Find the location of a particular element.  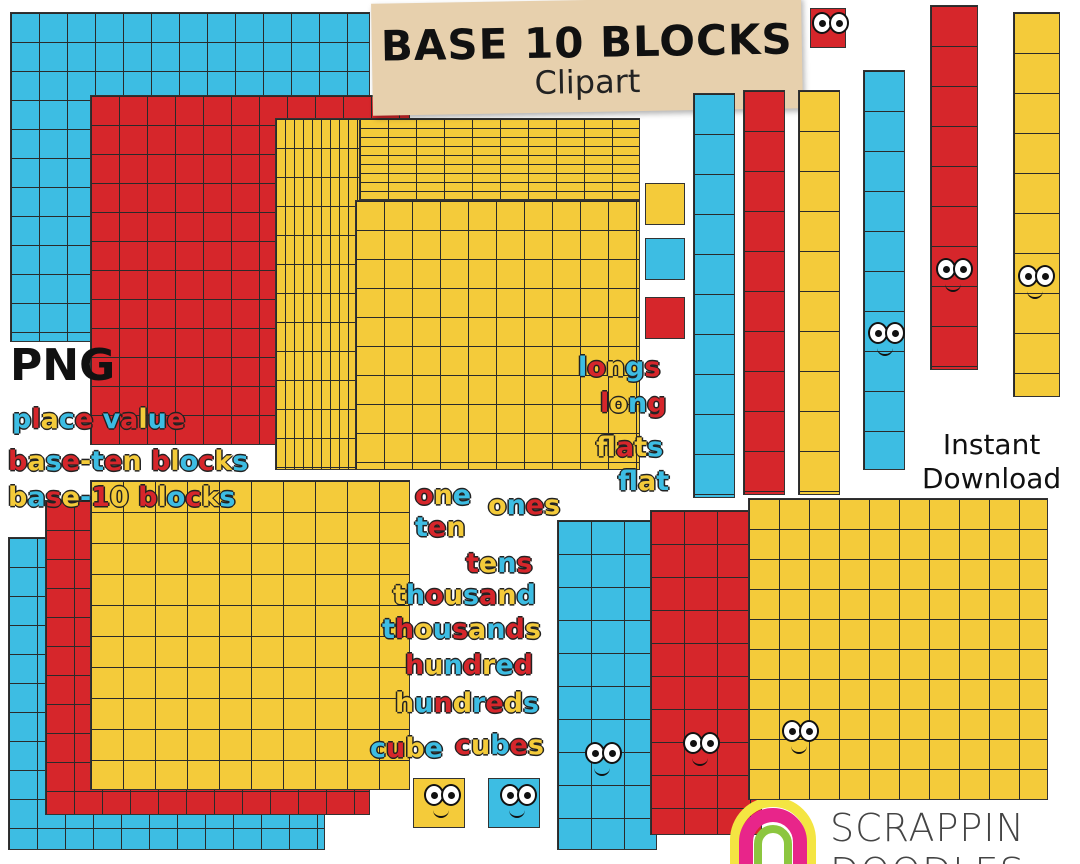

format-label: PNG is located at coordinates (63, 365).